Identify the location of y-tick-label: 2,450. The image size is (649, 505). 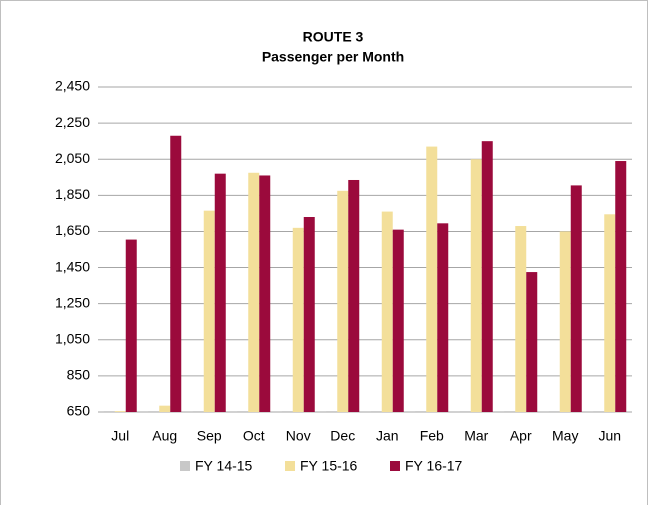
(72, 86).